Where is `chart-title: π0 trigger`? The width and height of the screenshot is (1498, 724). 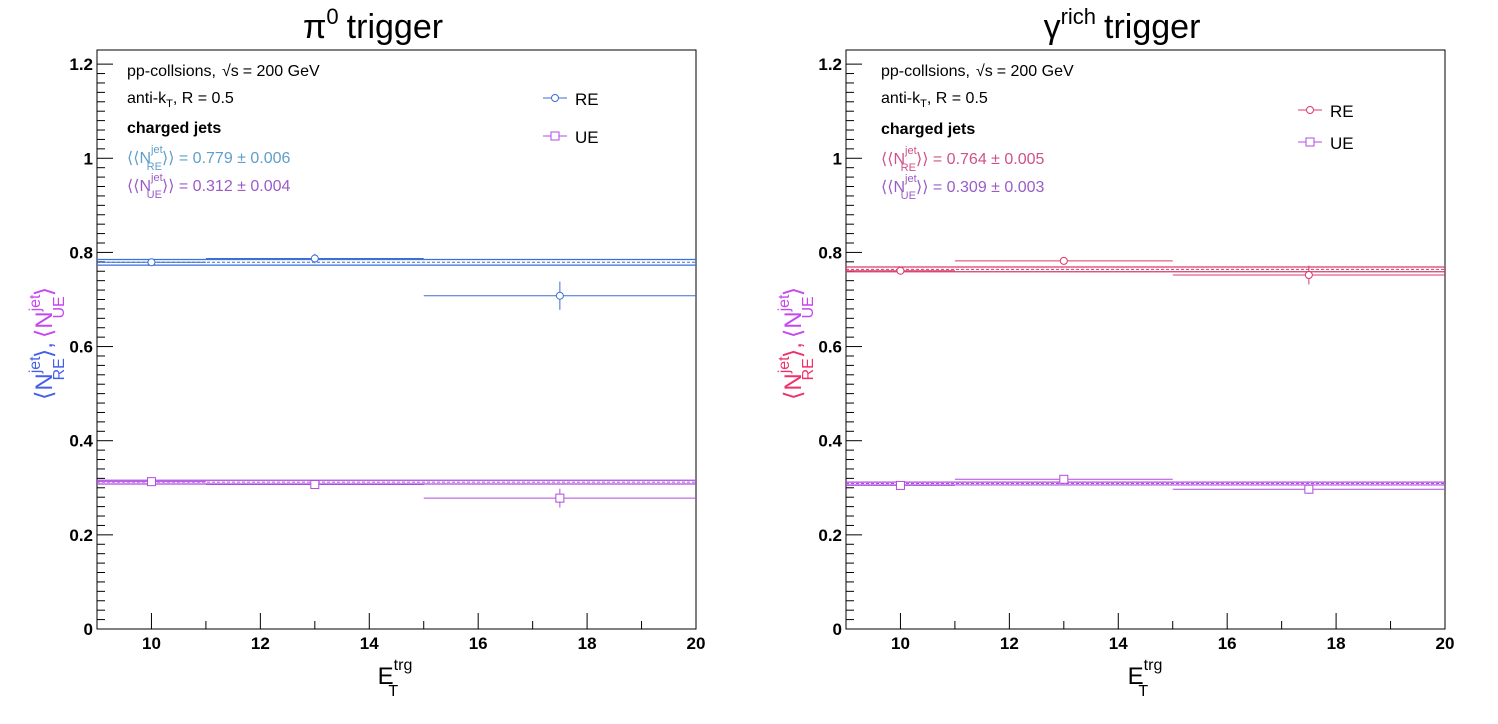
chart-title: π0 trigger is located at coordinates (373, 25).